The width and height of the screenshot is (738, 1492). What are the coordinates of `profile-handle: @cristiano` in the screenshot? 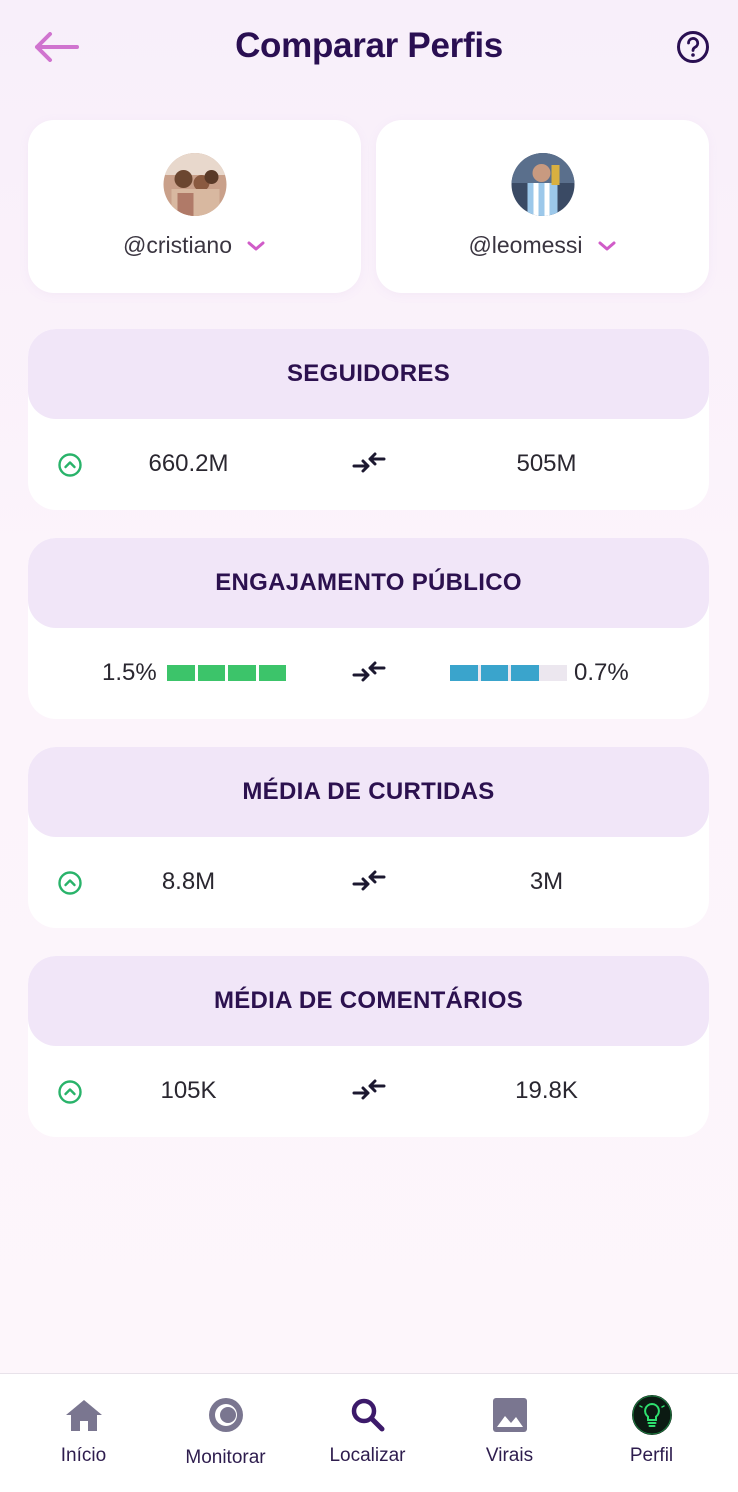 It's located at (177, 245).